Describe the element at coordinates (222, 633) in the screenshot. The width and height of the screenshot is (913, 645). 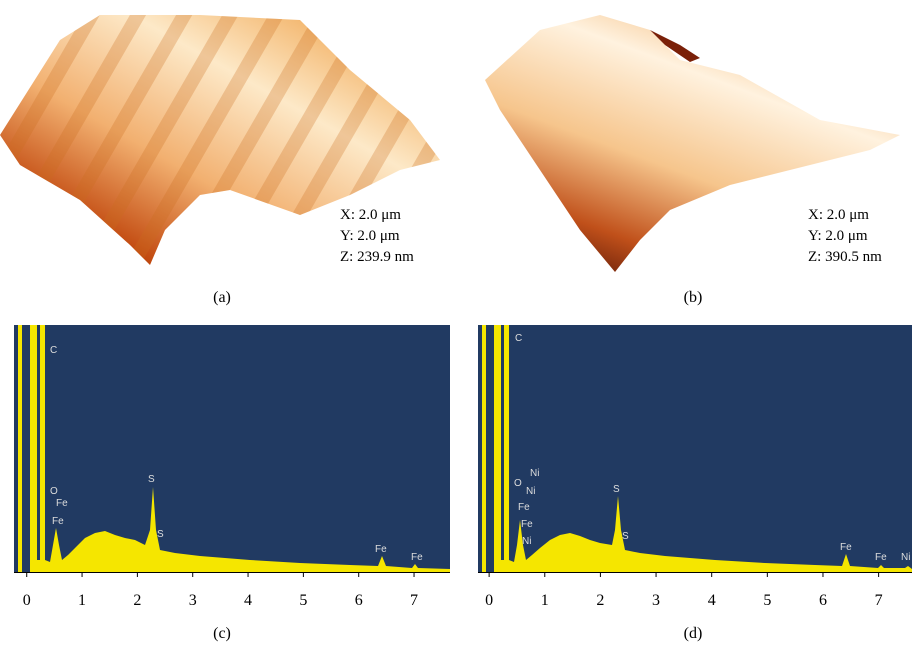
I see `panel-label: (c)` at that location.